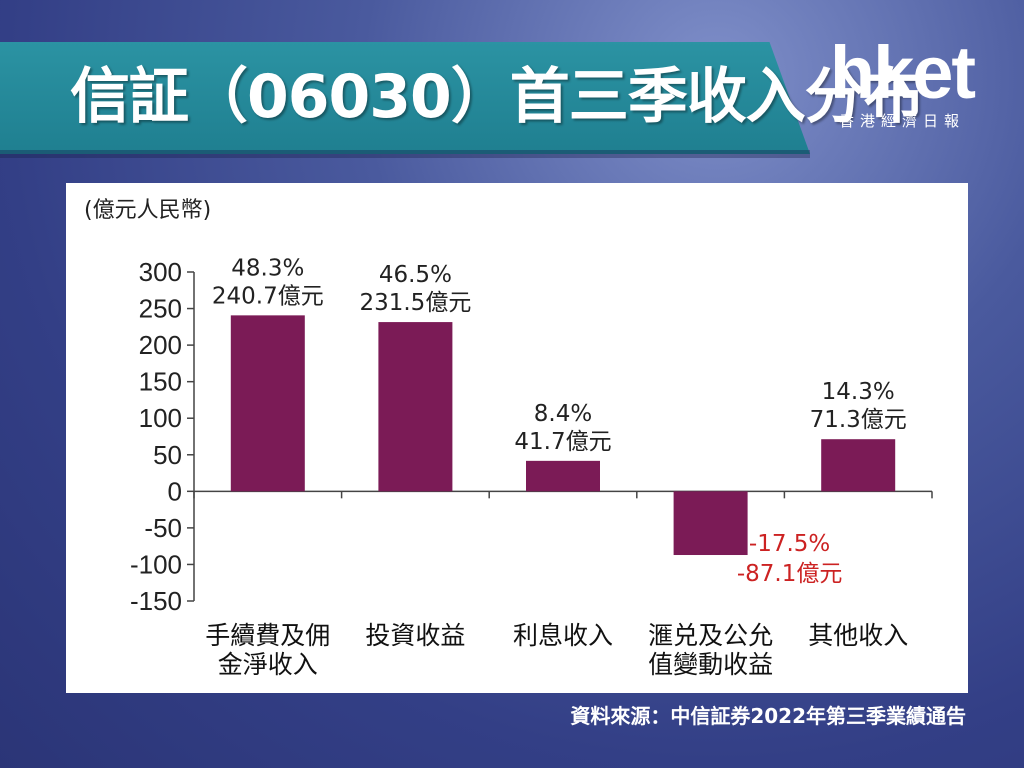 This screenshot has width=1024, height=768. I want to click on data-label-value: 41.7億元, so click(562, 442).